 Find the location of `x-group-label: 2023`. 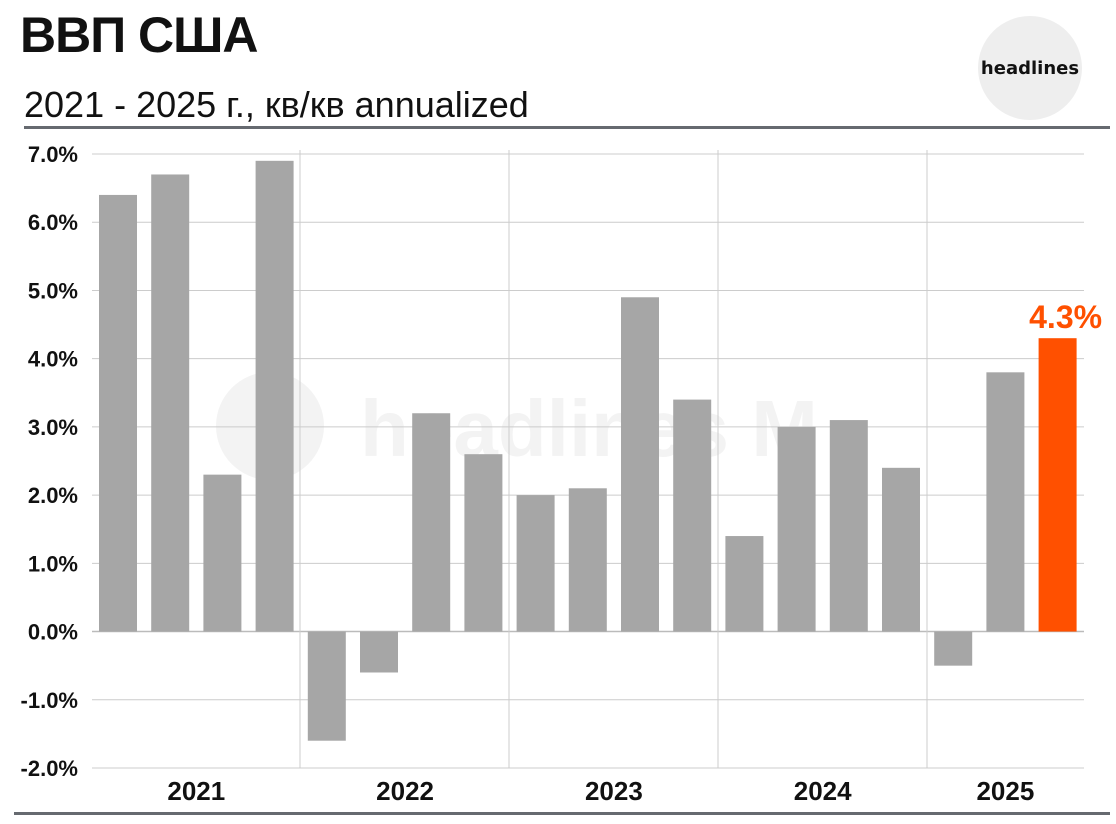

x-group-label: 2023 is located at coordinates (614, 791).